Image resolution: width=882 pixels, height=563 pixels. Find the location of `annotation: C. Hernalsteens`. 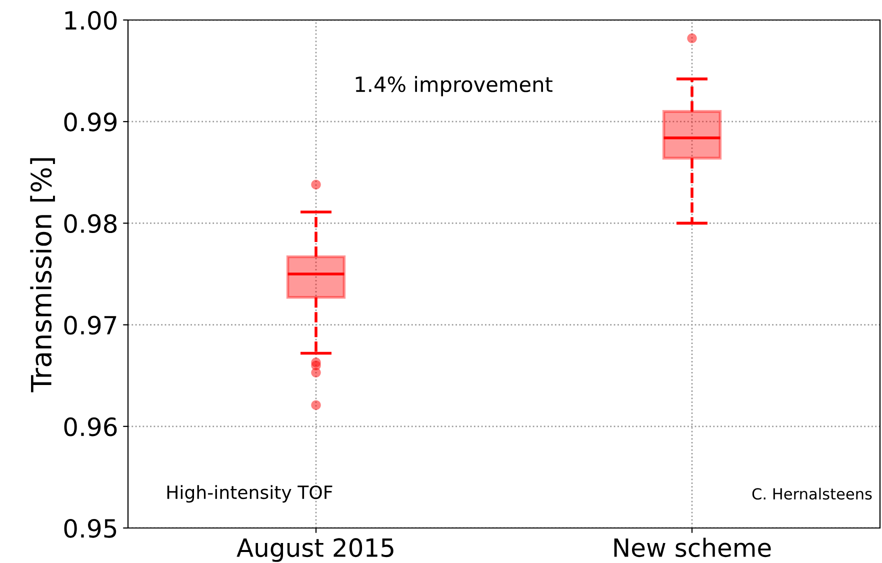

annotation: C. Hernalsteens is located at coordinates (812, 494).